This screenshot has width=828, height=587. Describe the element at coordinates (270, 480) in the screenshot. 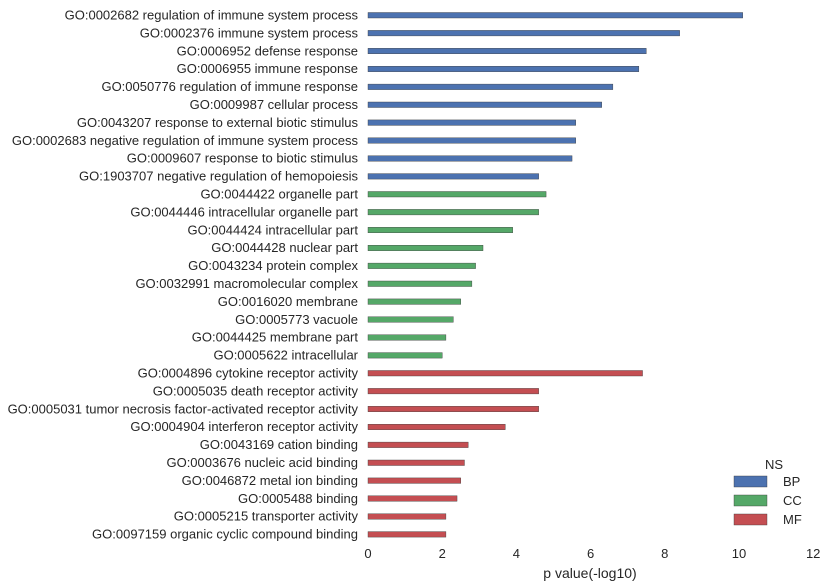

I see `category-label: GO:0046872 metal ion binding` at that location.